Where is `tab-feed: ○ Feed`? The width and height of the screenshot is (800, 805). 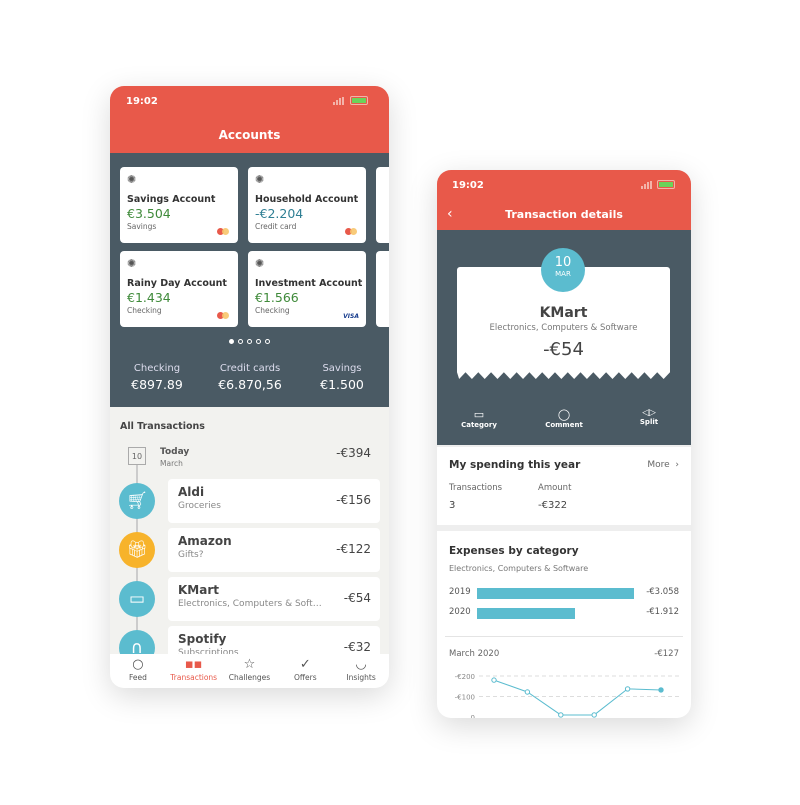
tab-feed: ○ Feed is located at coordinates (138, 671).